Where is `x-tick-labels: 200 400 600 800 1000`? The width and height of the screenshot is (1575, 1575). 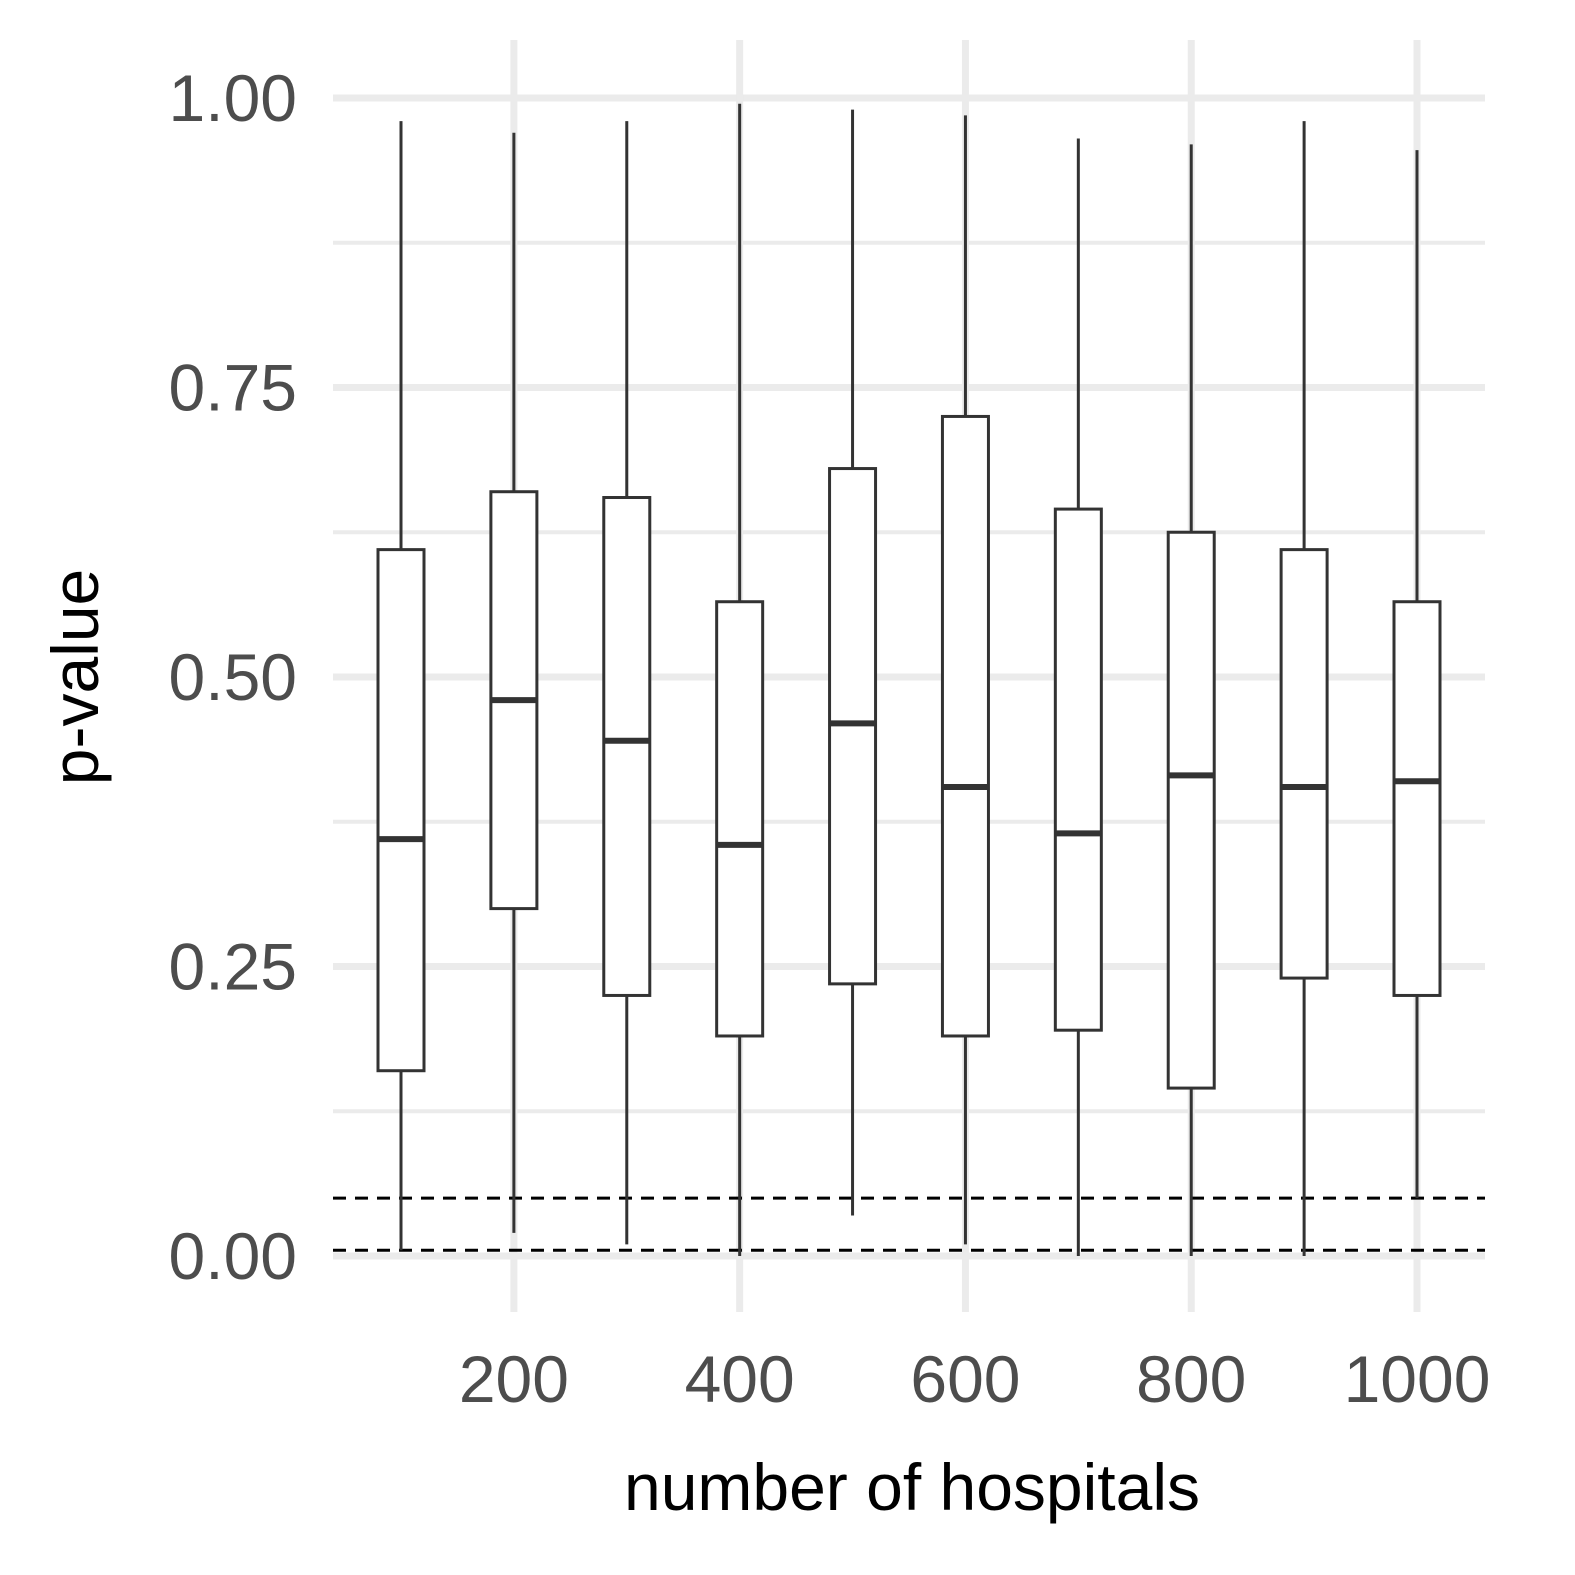 x-tick-labels: 200 400 600 800 1000 is located at coordinates (975, 1379).